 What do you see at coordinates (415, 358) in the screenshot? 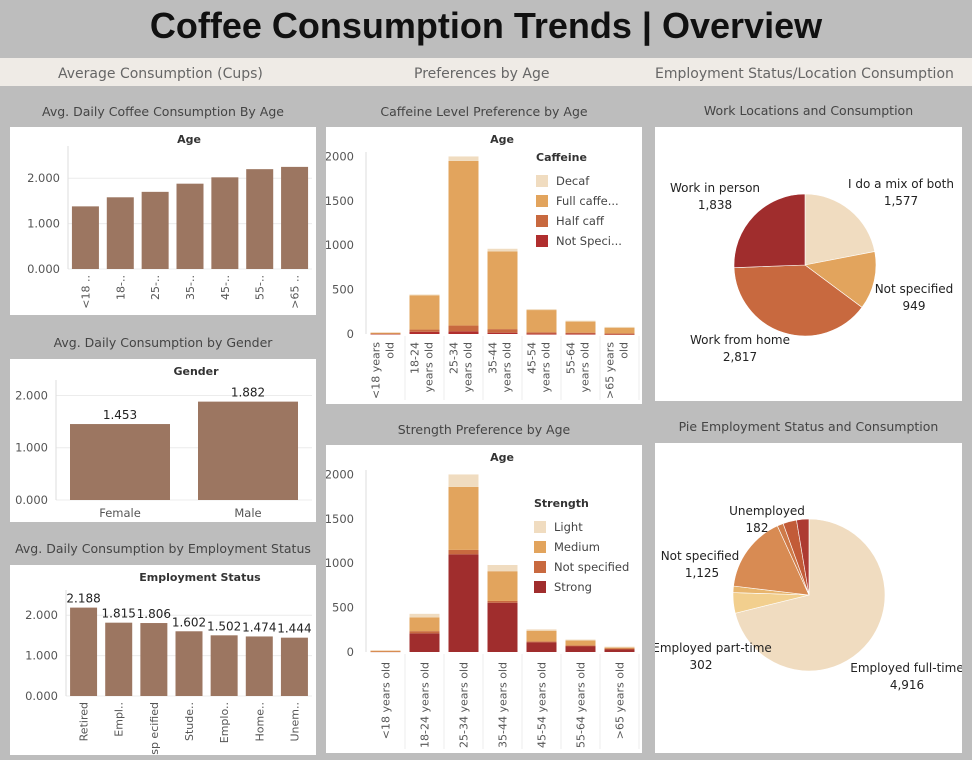
I see `x-tick-label: 18-24` at bounding box center [415, 358].